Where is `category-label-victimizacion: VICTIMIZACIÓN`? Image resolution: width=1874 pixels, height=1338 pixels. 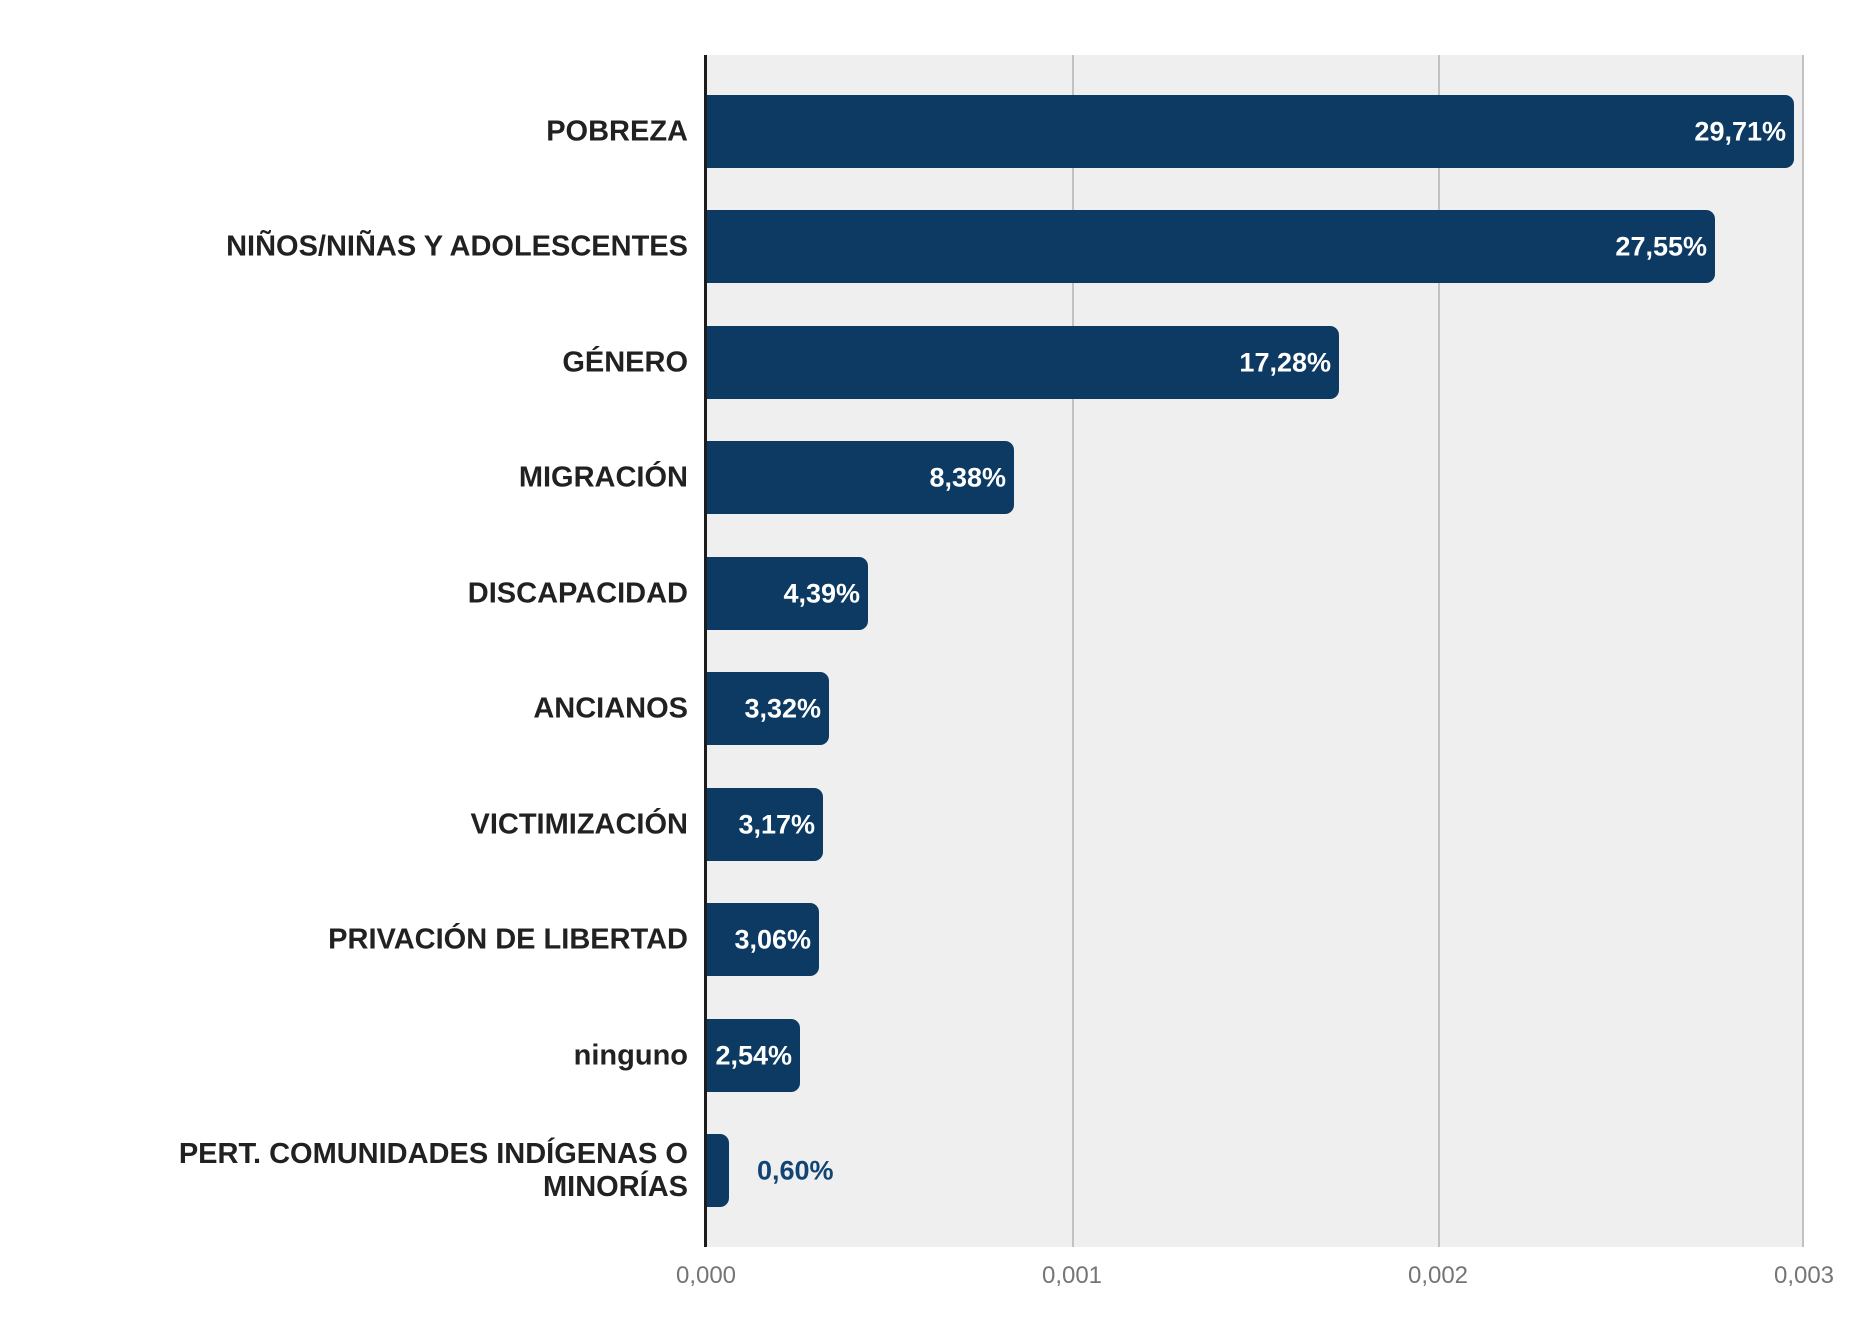 category-label-victimizacion: VICTIMIZACIÓN is located at coordinates (579, 824).